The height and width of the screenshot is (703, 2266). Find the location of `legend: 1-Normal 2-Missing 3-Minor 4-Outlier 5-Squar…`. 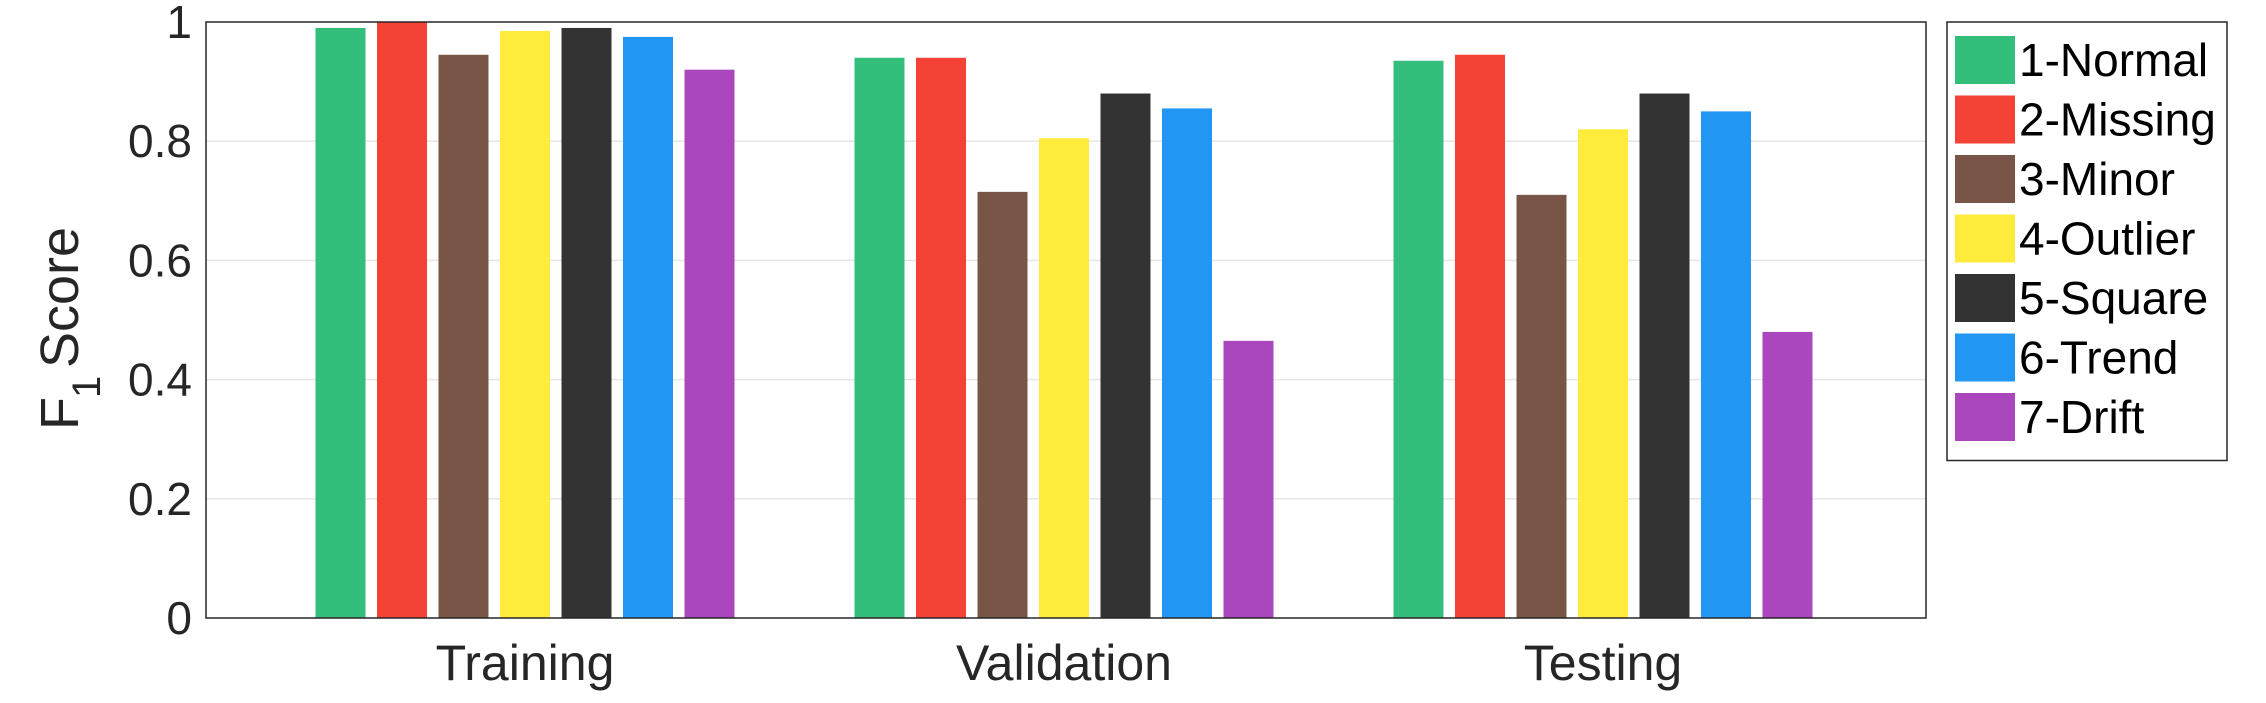

legend: 1-Normal 2-Missing 3-Minor 4-Outlier 5-Squar… is located at coordinates (2087, 241).